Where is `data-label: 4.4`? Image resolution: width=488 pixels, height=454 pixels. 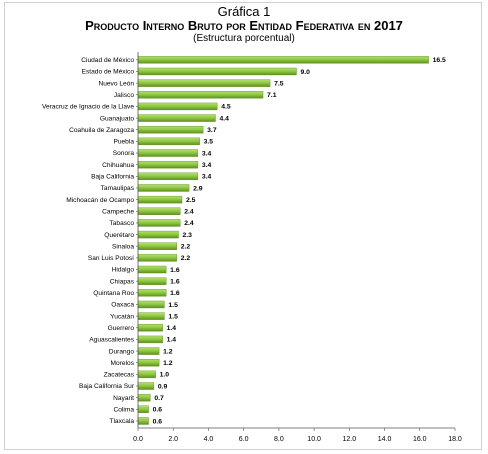
data-label: 4.4 is located at coordinates (224, 118).